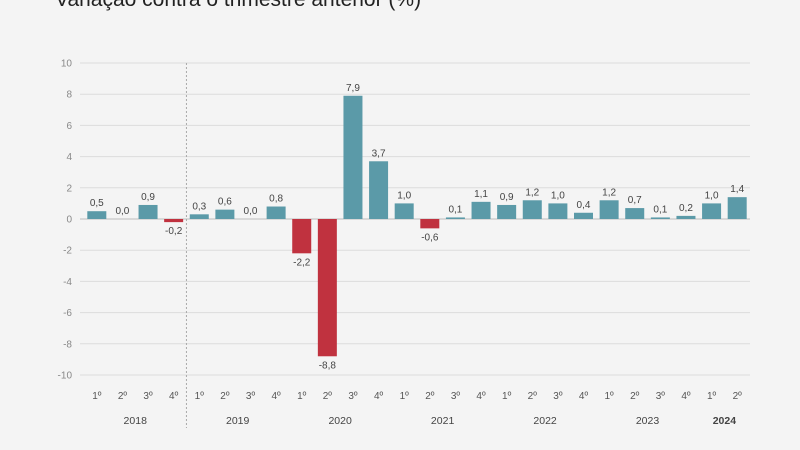  What do you see at coordinates (67, 64) in the screenshot?
I see `y-tick-label: 10` at bounding box center [67, 64].